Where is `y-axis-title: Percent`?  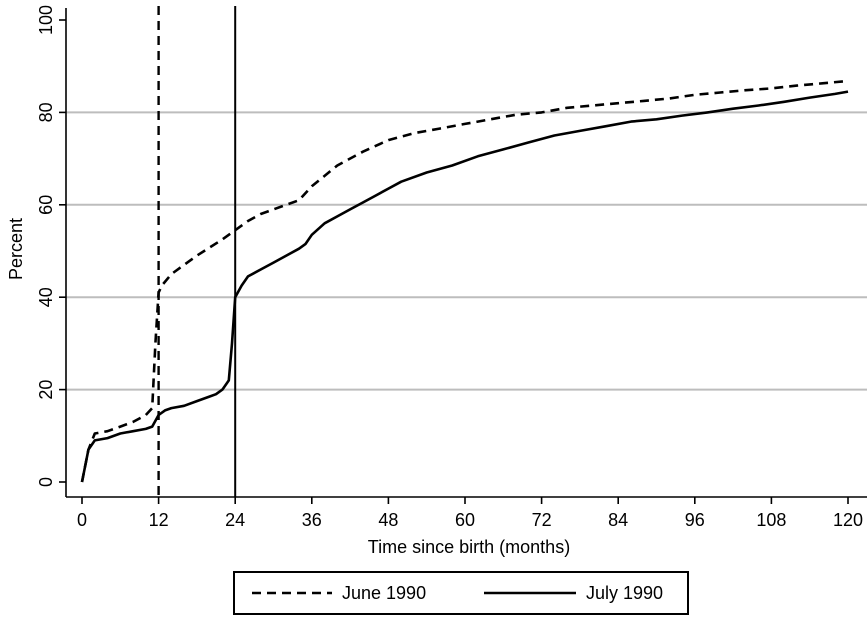 y-axis-title: Percent is located at coordinates (16, 249).